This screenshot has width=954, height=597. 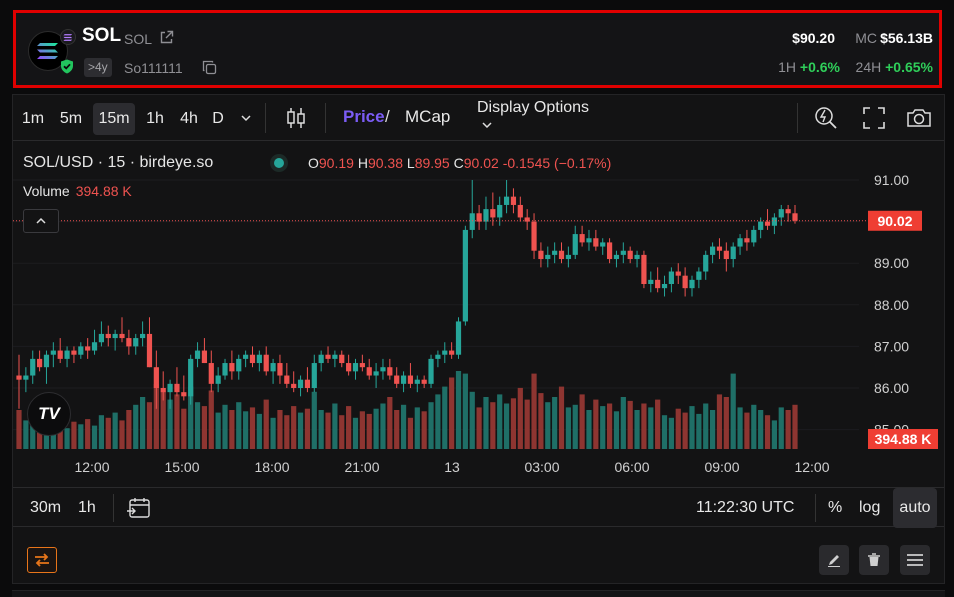 What do you see at coordinates (49, 414) in the screenshot?
I see `tradingview-logo-icon: TV` at bounding box center [49, 414].